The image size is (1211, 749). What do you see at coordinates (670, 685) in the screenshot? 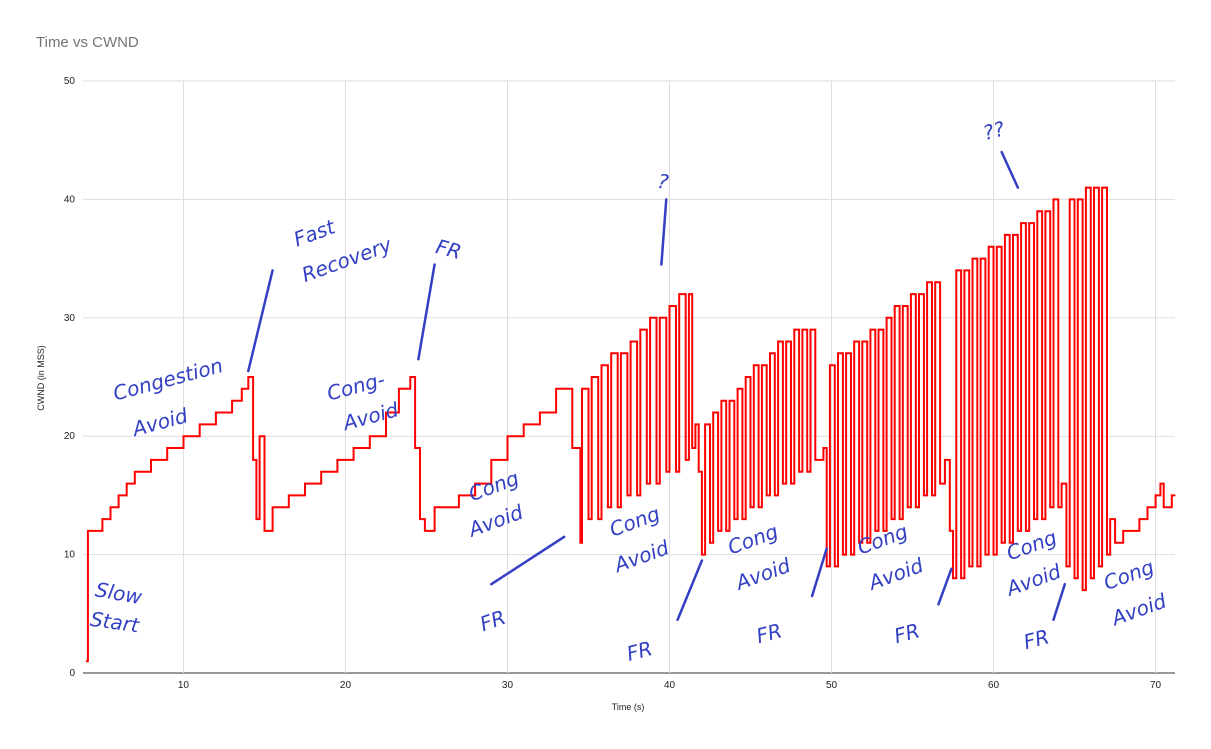
I see `x-tick-label: 40` at bounding box center [670, 685].